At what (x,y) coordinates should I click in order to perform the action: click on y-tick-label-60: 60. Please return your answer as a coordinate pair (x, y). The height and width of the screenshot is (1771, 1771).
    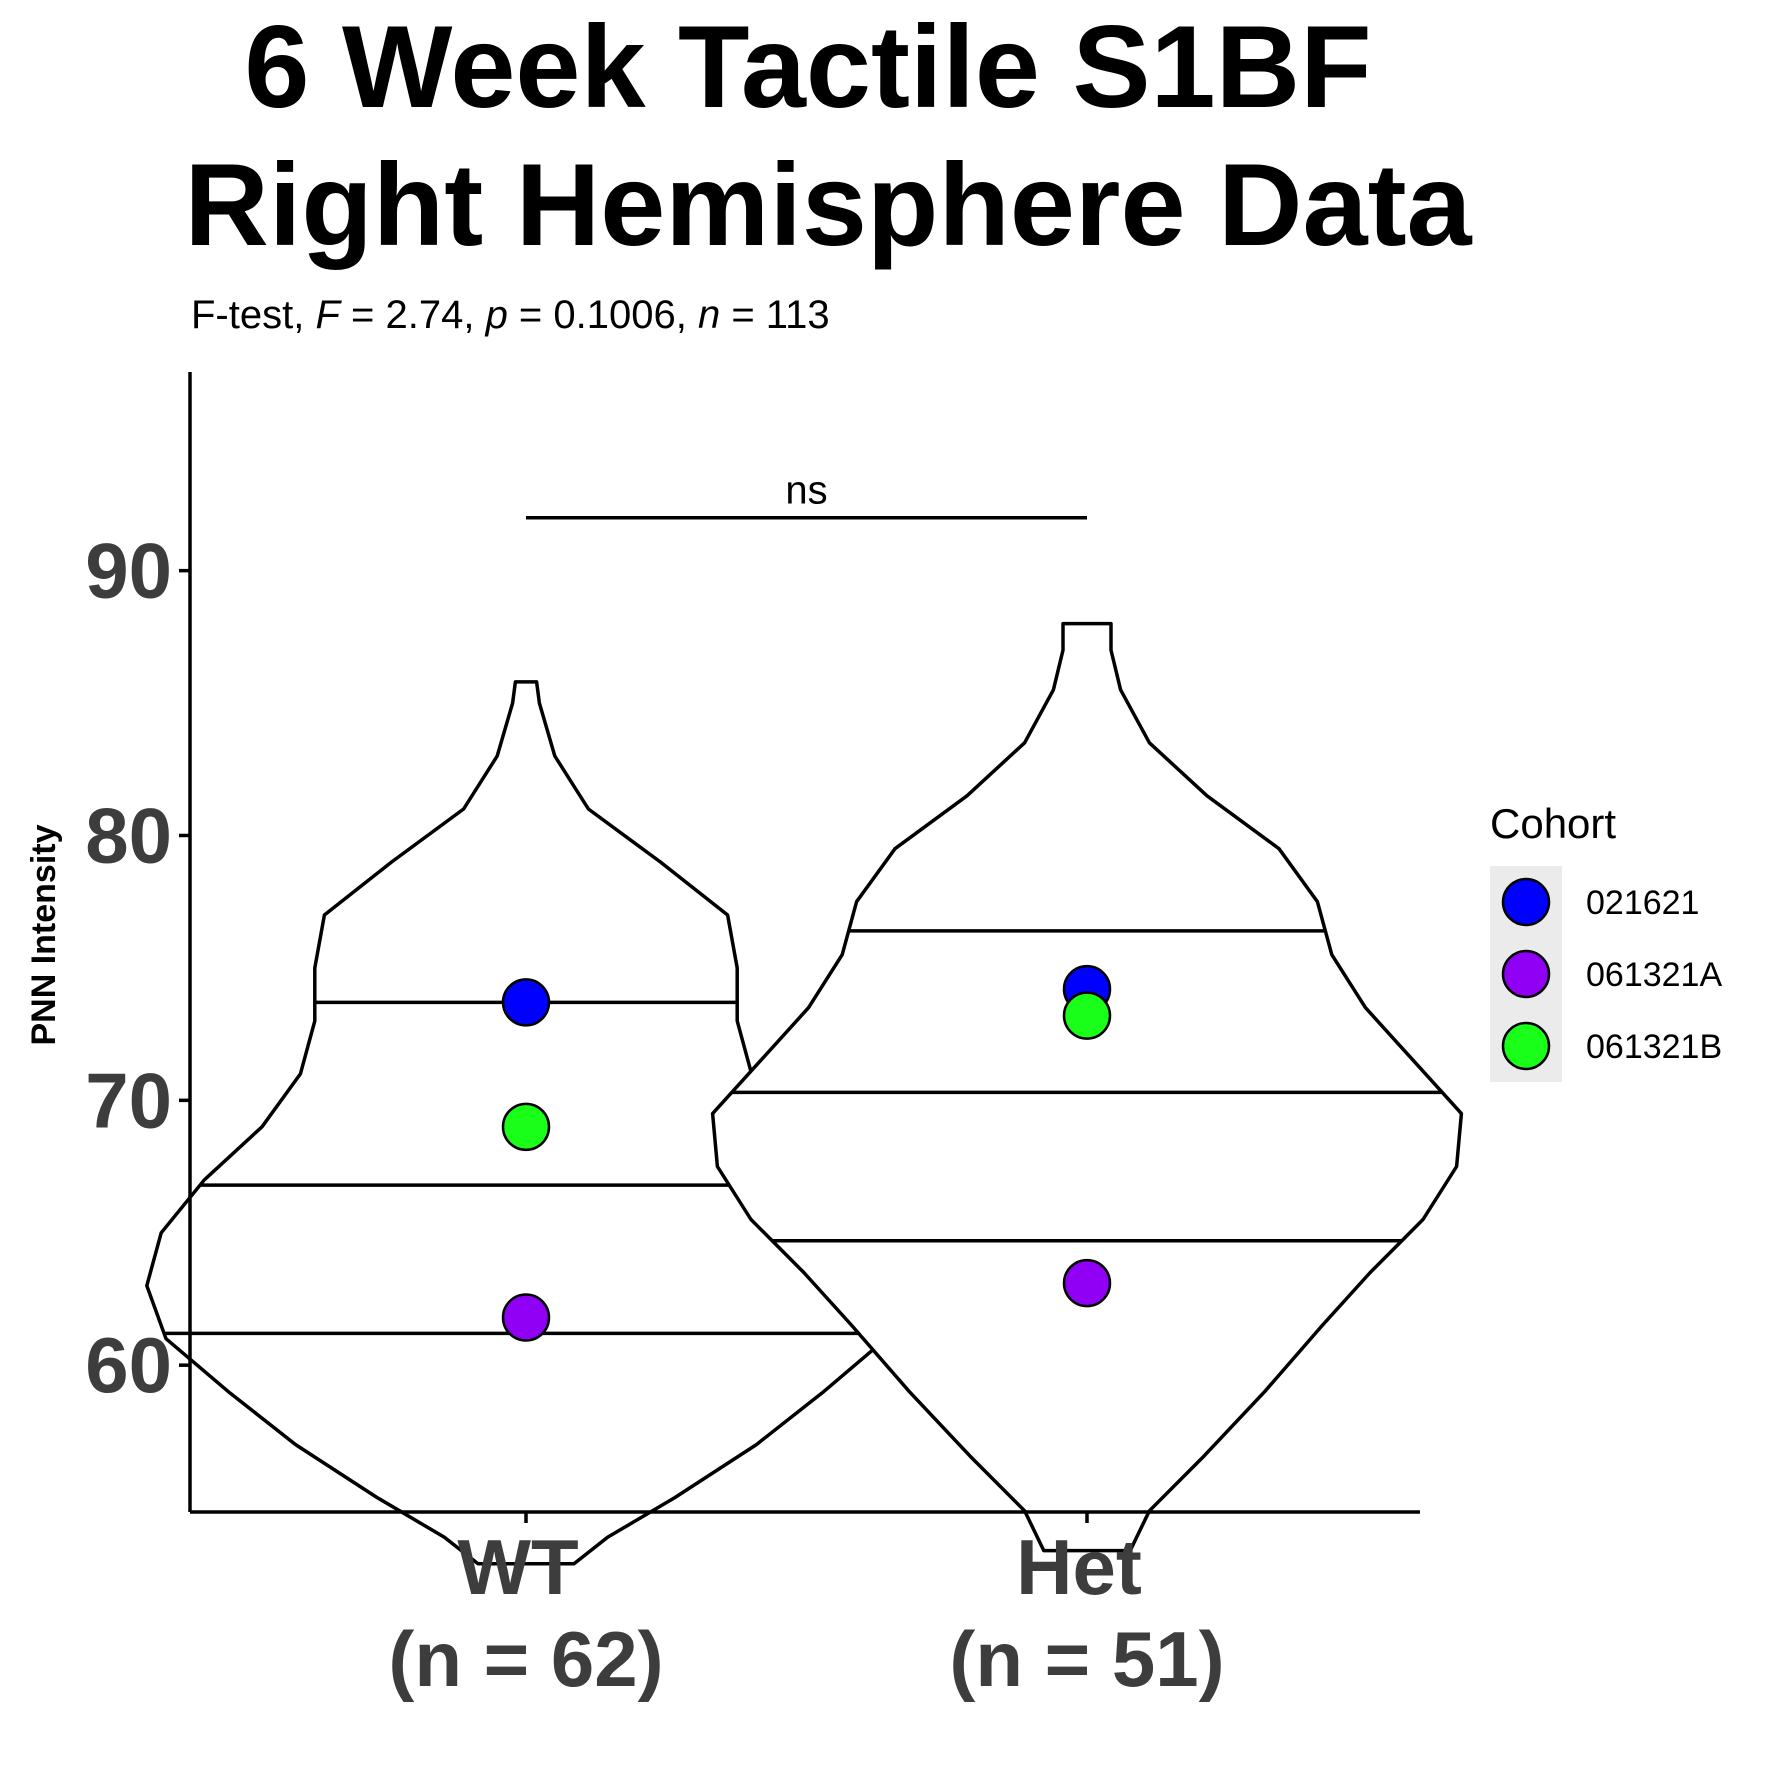
    Looking at the image, I should click on (128, 1365).